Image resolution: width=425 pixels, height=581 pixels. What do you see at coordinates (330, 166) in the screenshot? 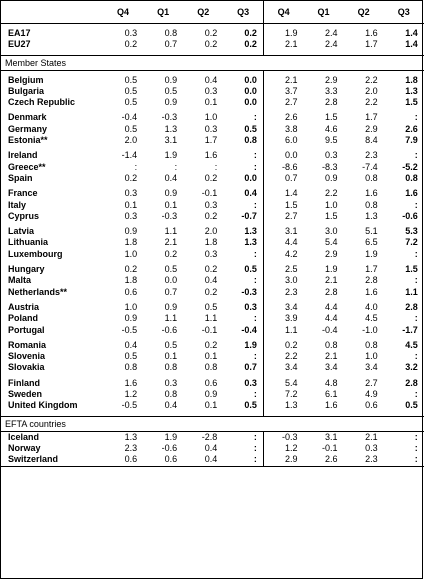
I see `value-cell: -8.3` at bounding box center [330, 166].